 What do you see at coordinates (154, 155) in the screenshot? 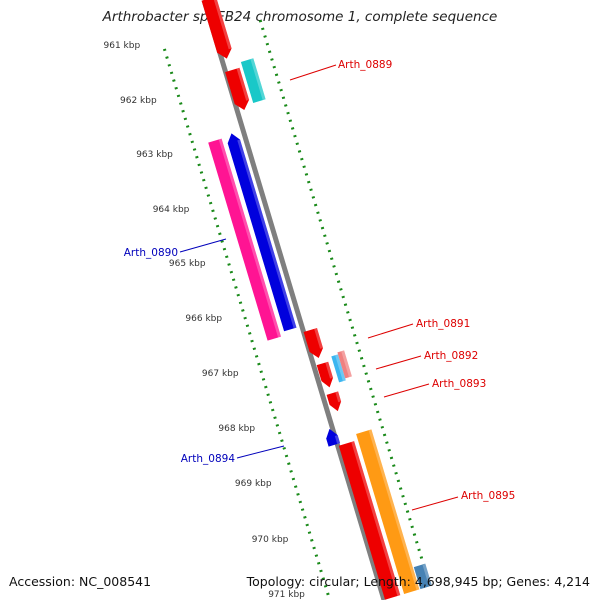
I see `scale-tick-label: 963 kbp` at bounding box center [154, 155].